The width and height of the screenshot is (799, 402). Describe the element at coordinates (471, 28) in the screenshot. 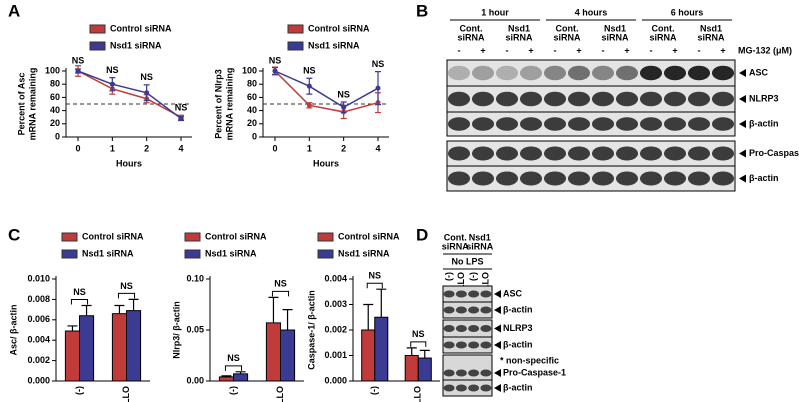

I see `group-label: Cont.` at that location.